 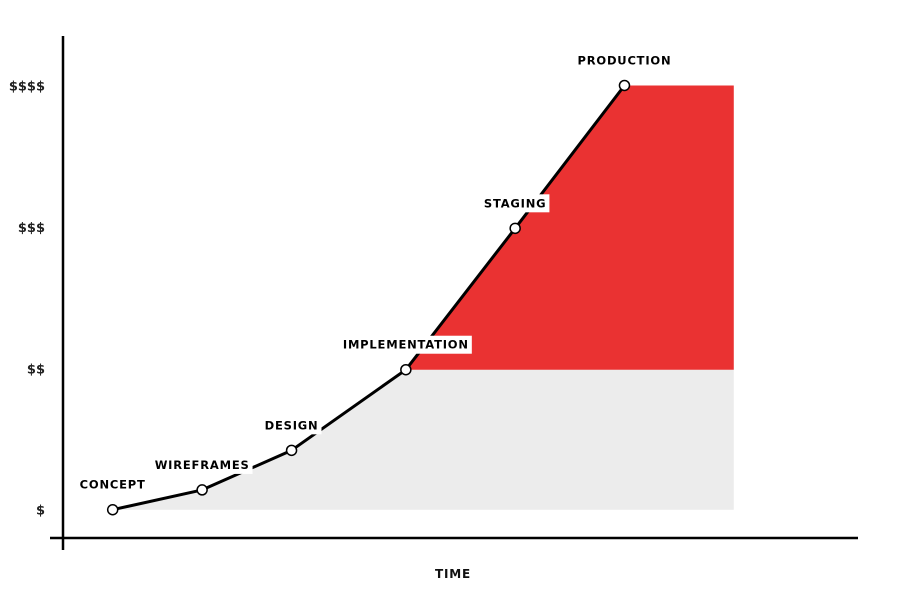 I want to click on stage-label-group: CONCEPT, so click(x=112, y=484).